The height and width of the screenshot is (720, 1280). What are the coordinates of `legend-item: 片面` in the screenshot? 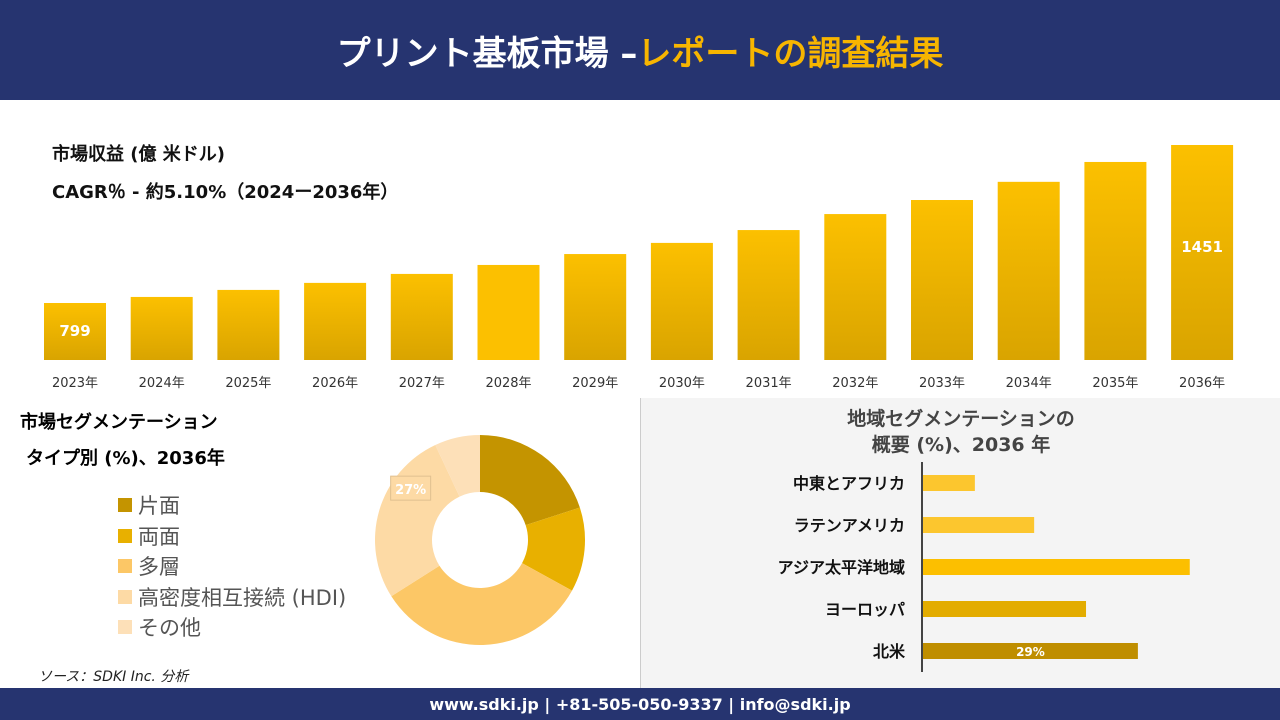 It's located at (232, 505).